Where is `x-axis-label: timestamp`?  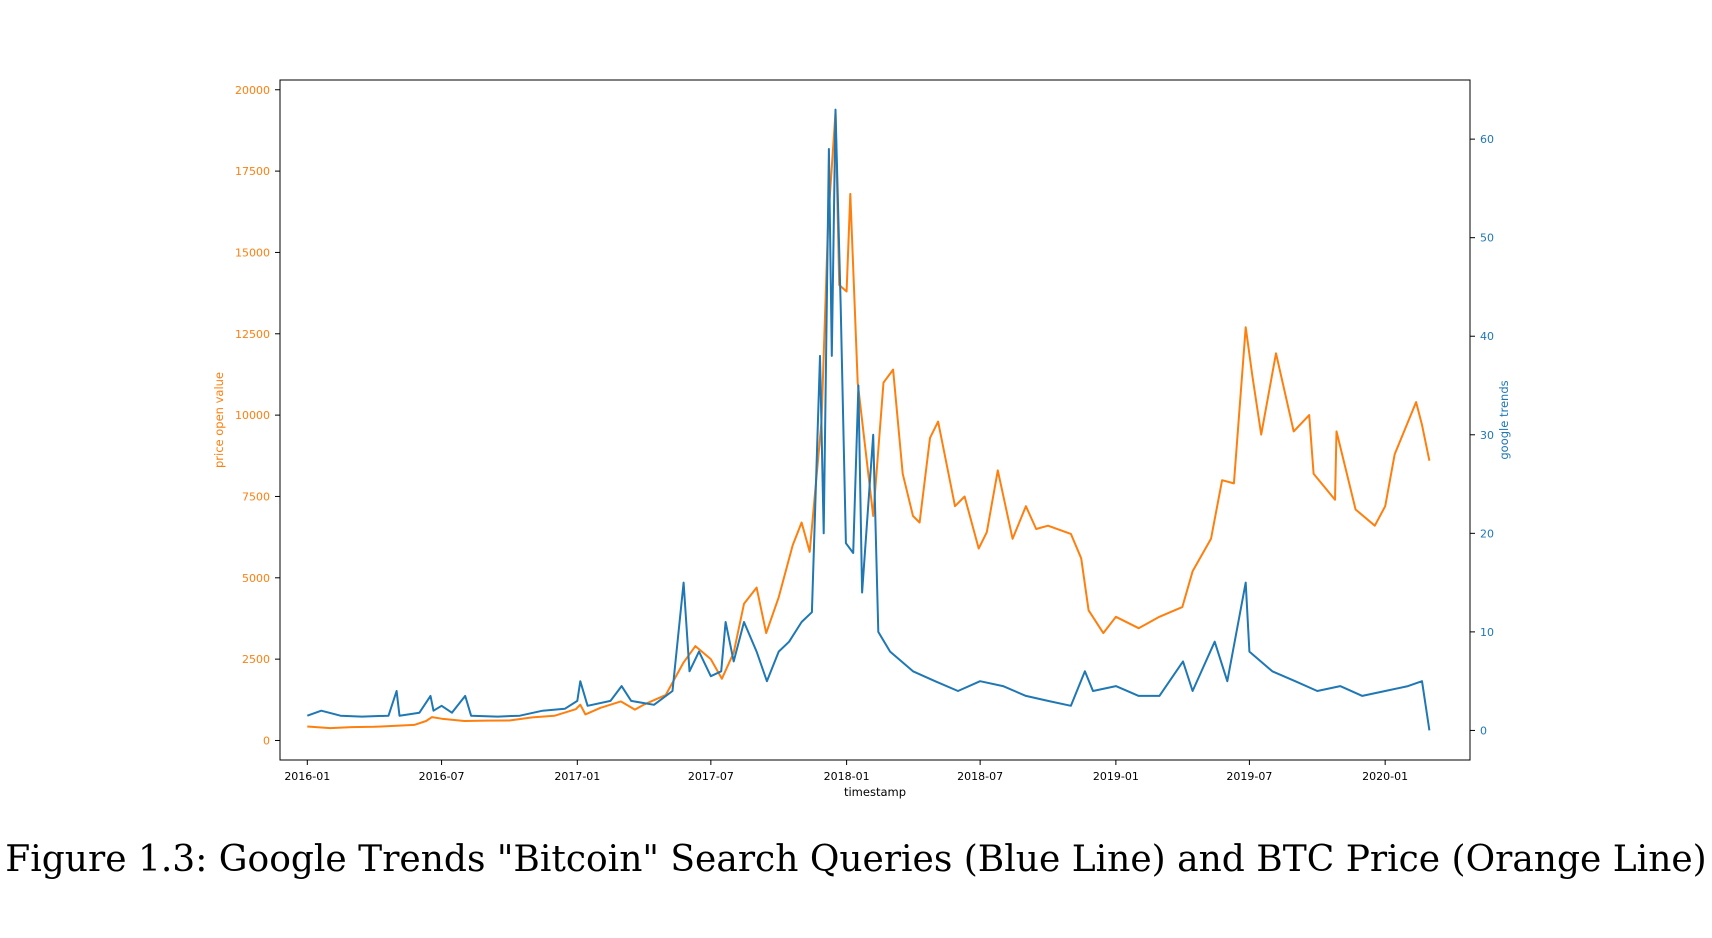
x-axis-label: timestamp is located at coordinates (875, 792).